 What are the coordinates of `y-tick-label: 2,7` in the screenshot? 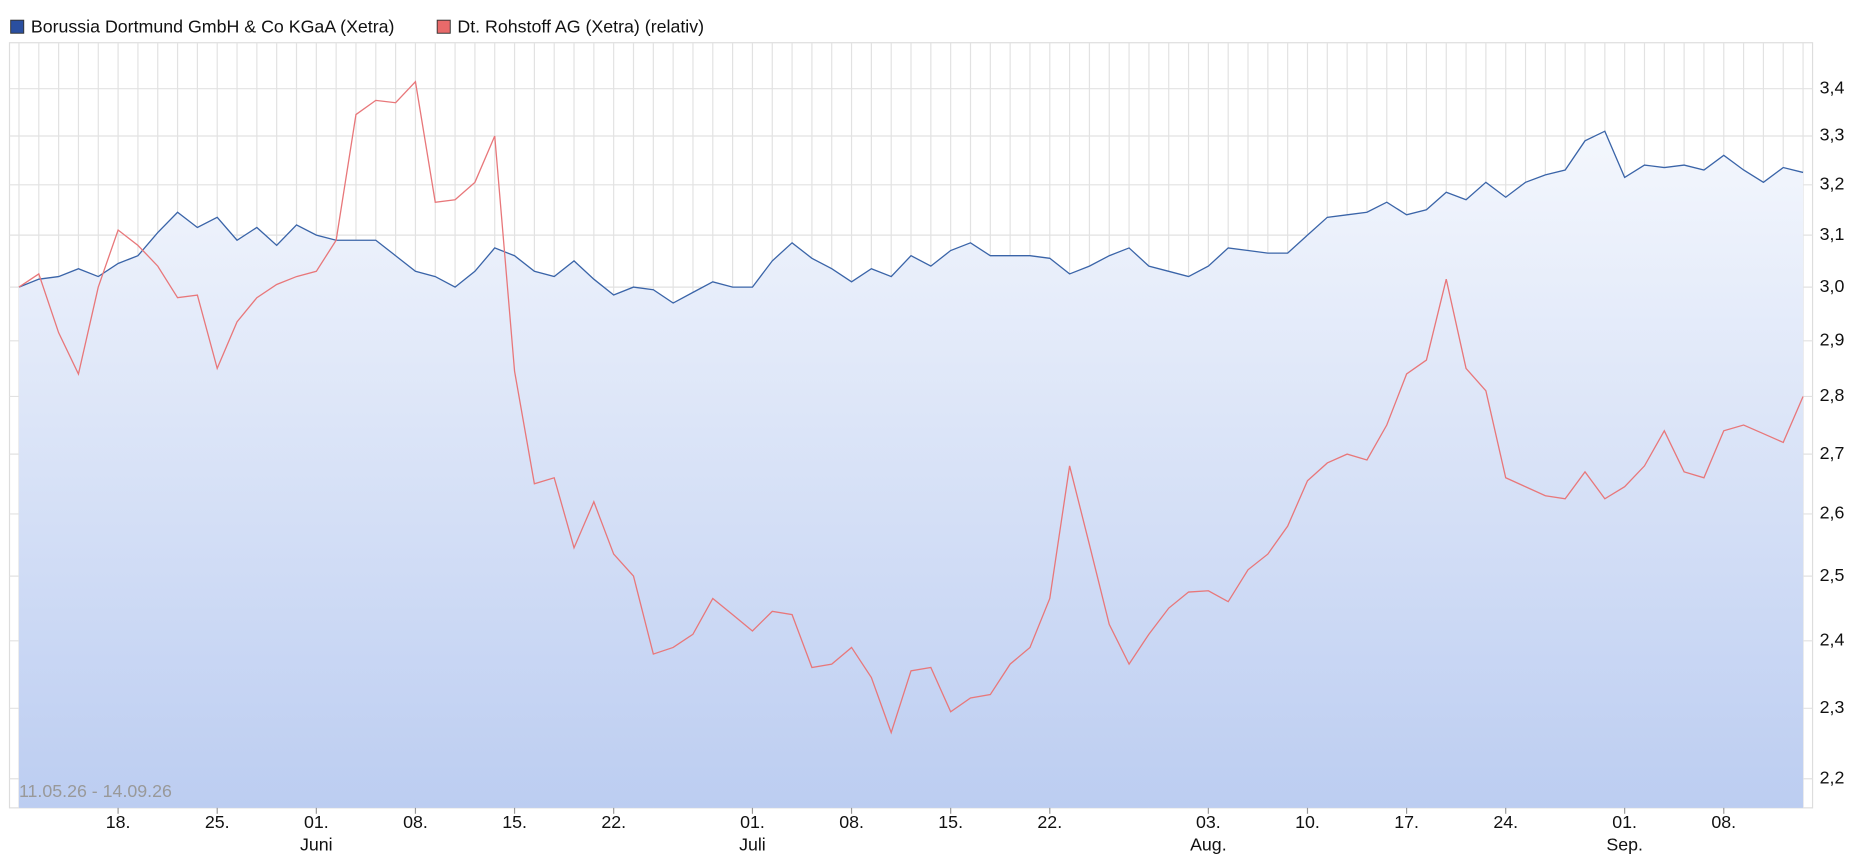 It's located at (1832, 453).